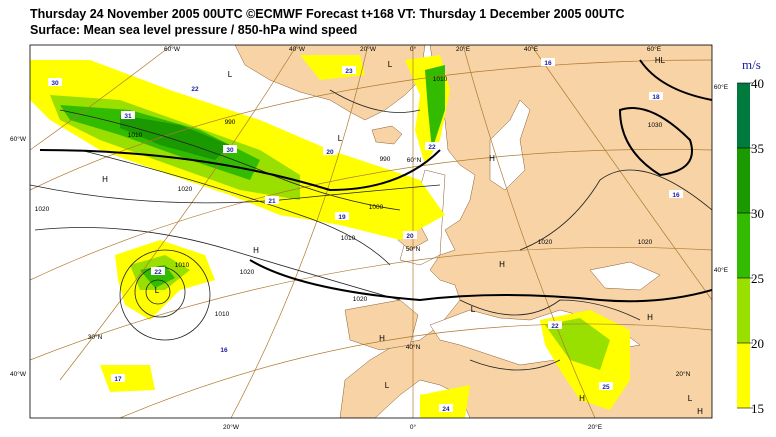 This screenshot has width=776, height=437. Describe the element at coordinates (757, 213) in the screenshot. I see `colorbar-tick-label: 30` at that location.